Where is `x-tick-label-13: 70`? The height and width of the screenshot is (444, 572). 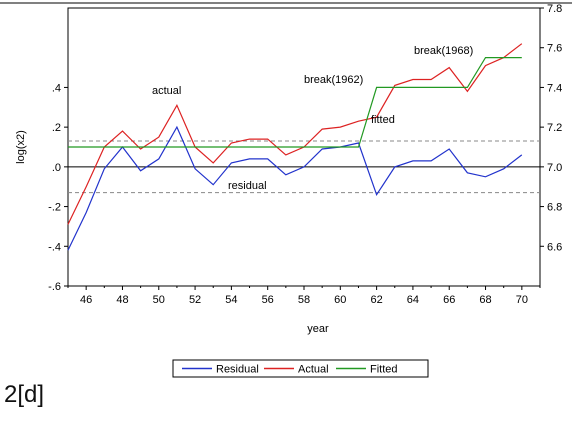 x-tick-label-13: 70 is located at coordinates (522, 300).